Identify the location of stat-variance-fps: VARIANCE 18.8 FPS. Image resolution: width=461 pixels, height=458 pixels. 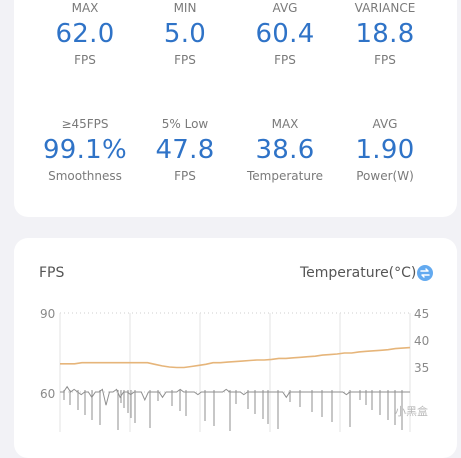
(385, 34).